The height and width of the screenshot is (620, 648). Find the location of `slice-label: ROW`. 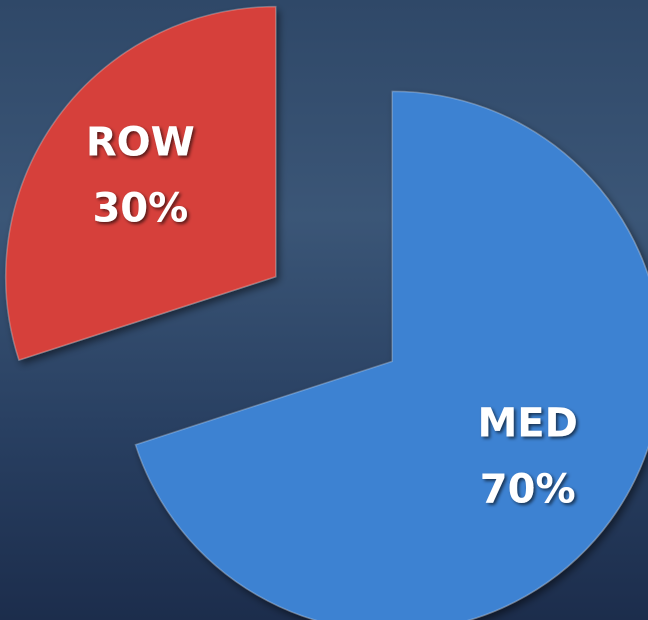

slice-label: ROW is located at coordinates (140, 142).